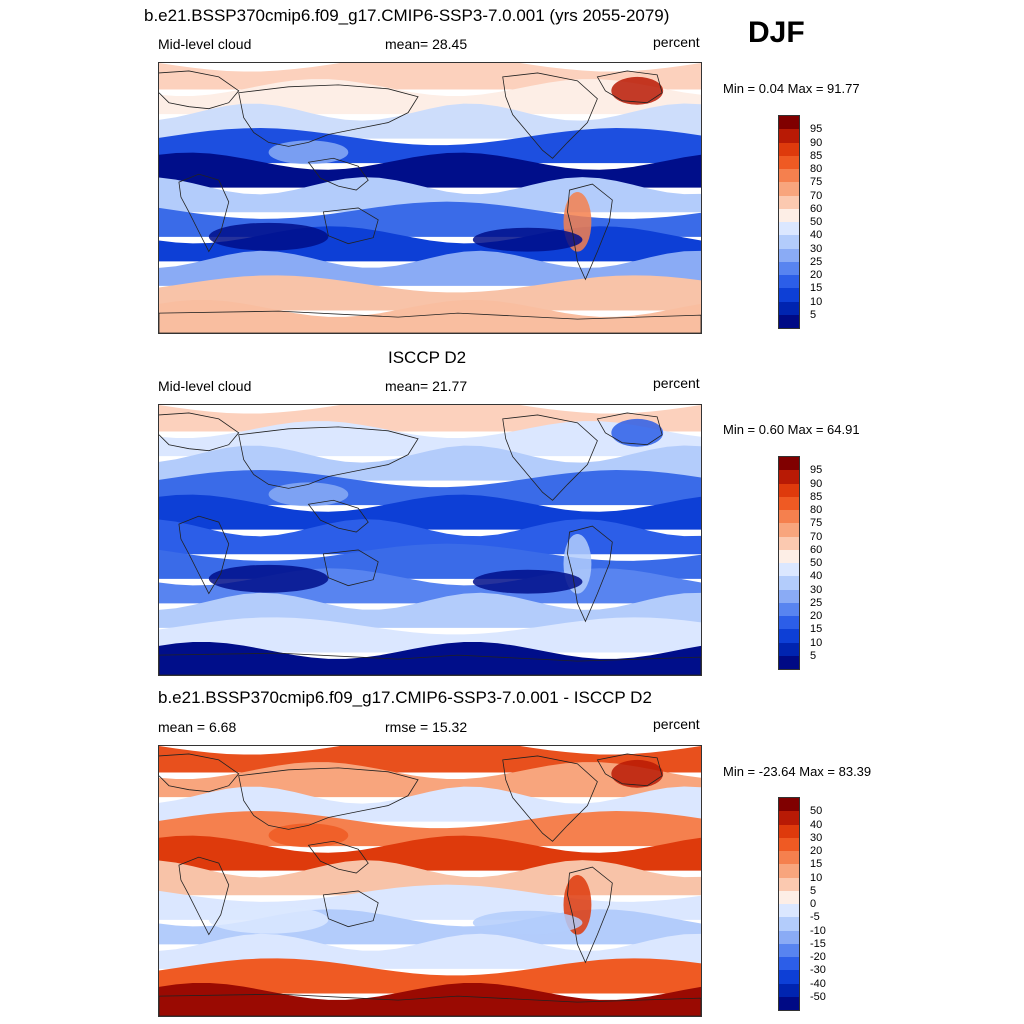 The image size is (1024, 1024). Describe the element at coordinates (816, 536) in the screenshot. I see `colorbar-tick-label: 70` at that location.